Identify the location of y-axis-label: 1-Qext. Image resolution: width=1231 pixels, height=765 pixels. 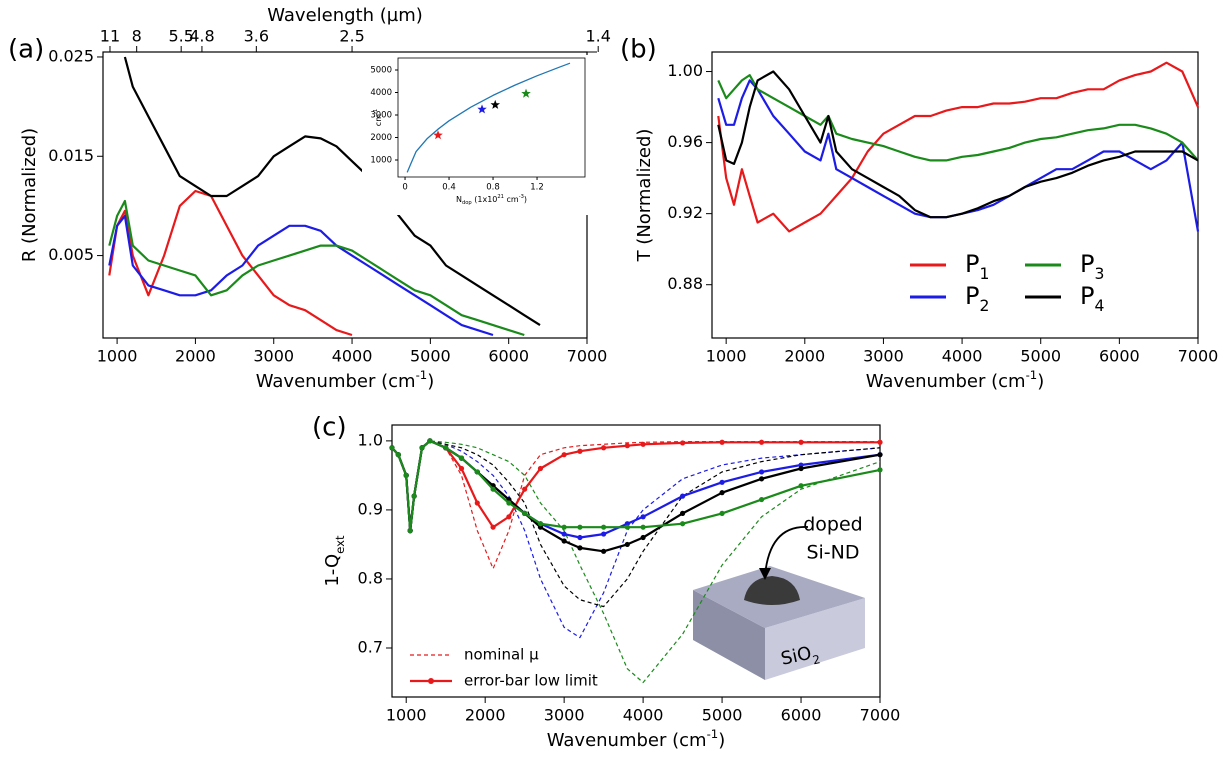
(334, 561).